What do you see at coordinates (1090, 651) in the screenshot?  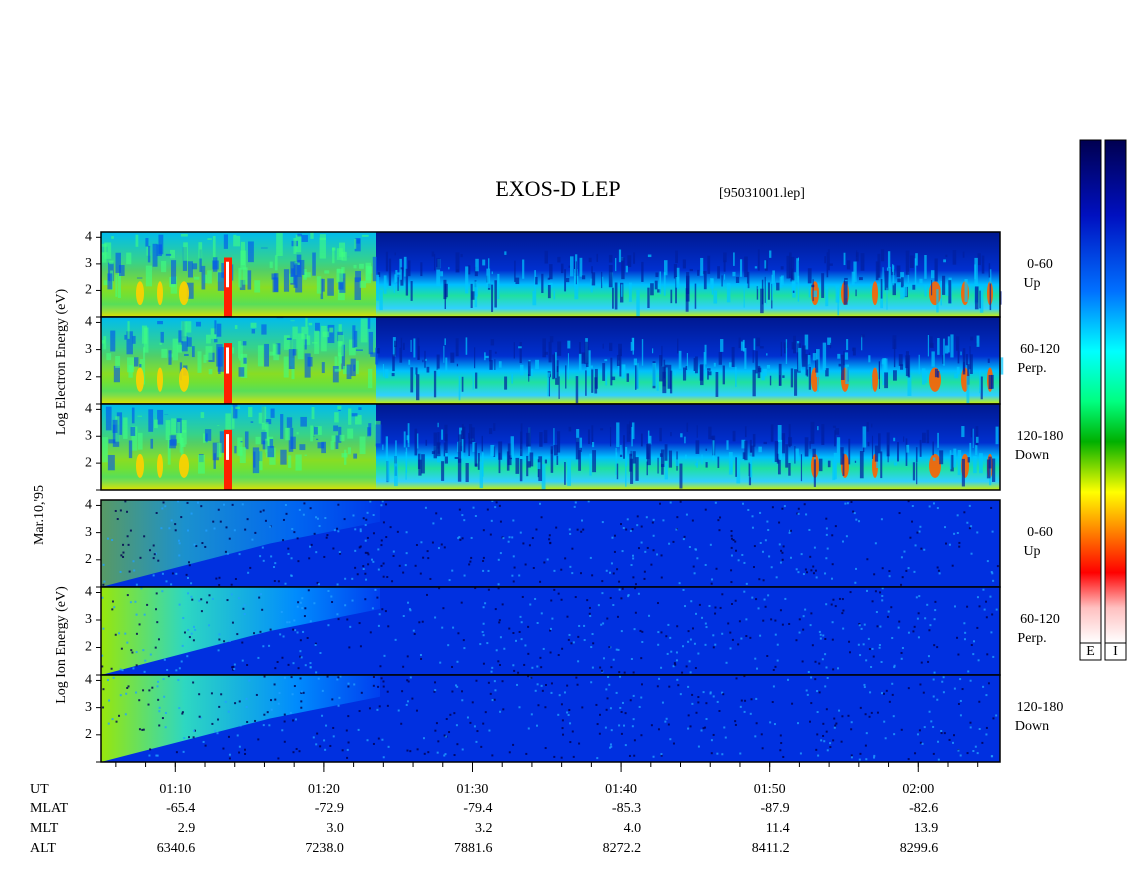 I see `colorbar-label: E` at bounding box center [1090, 651].